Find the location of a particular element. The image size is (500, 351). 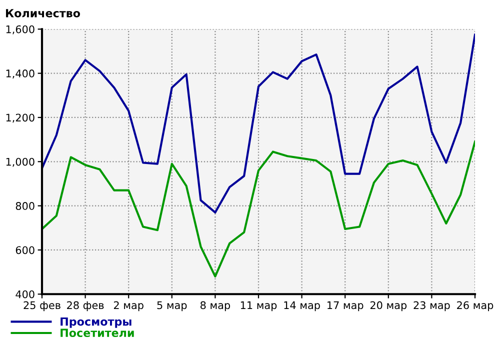

y-axis-title: Количество is located at coordinates (43, 13).